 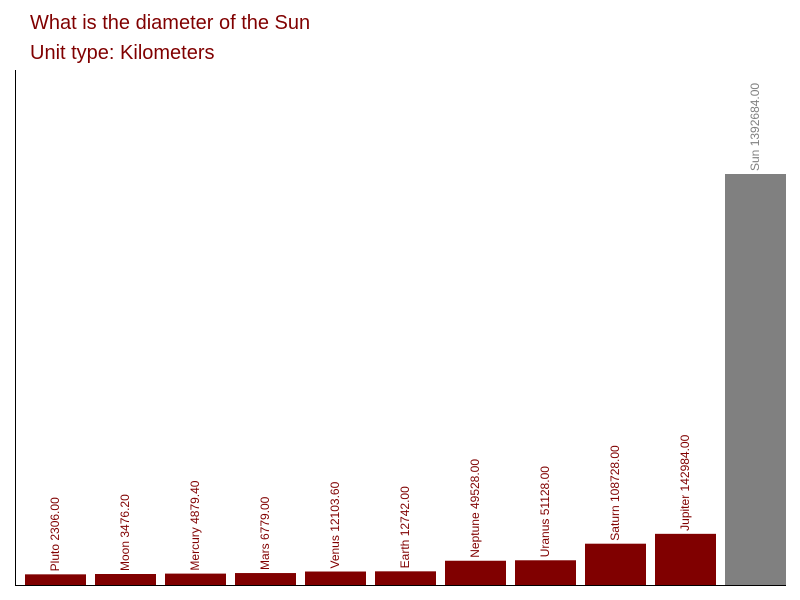 I want to click on bar-category: Uranus, so click(x=545, y=538).